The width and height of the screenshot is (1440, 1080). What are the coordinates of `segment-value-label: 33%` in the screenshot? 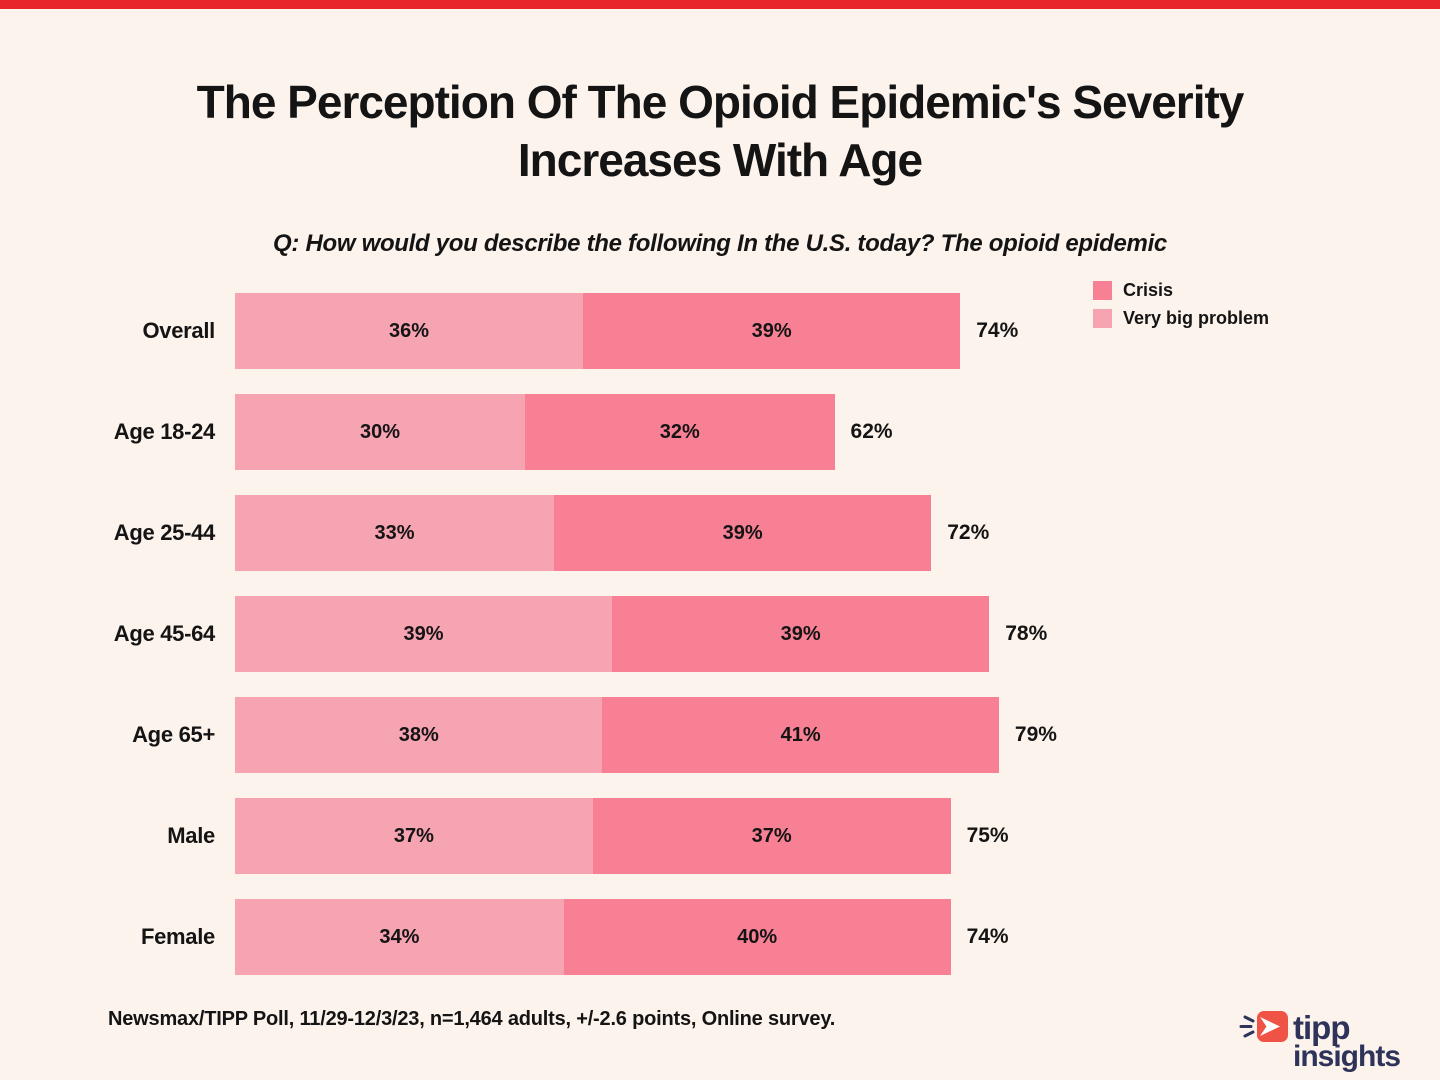 It's located at (394, 532).